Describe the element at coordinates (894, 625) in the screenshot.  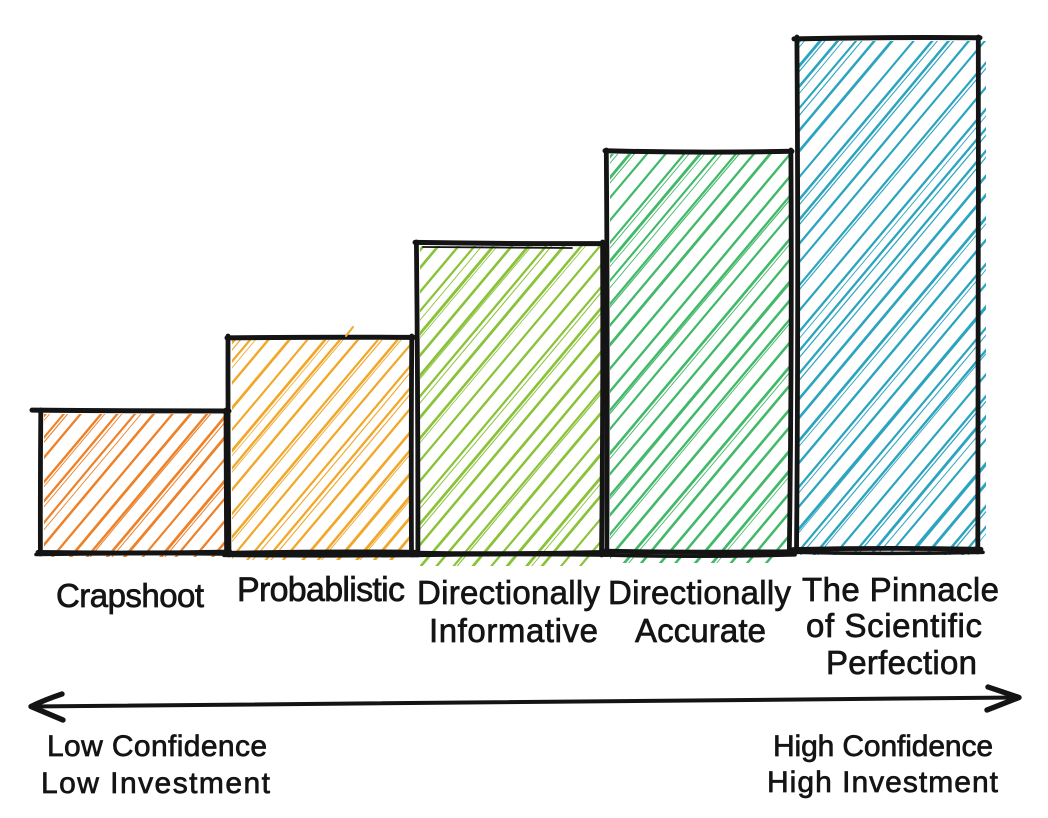
I see `svg-text: of Scientific` at that location.